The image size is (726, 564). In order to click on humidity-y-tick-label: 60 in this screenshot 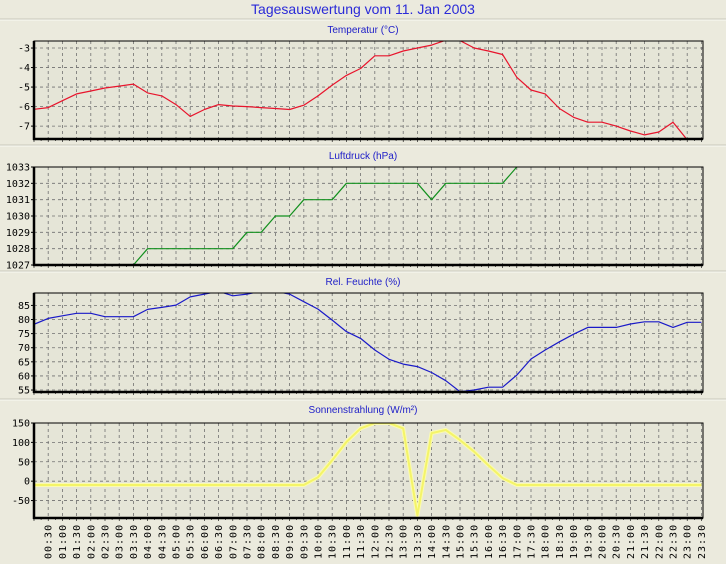, I will do `click(24, 376)`.